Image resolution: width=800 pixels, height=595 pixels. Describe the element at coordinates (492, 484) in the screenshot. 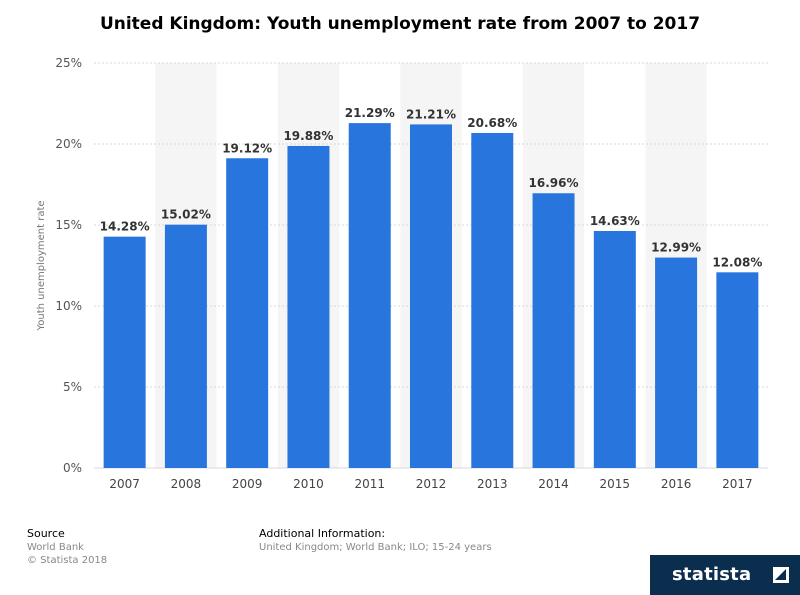

I see `x-tick-label: 2013` at that location.